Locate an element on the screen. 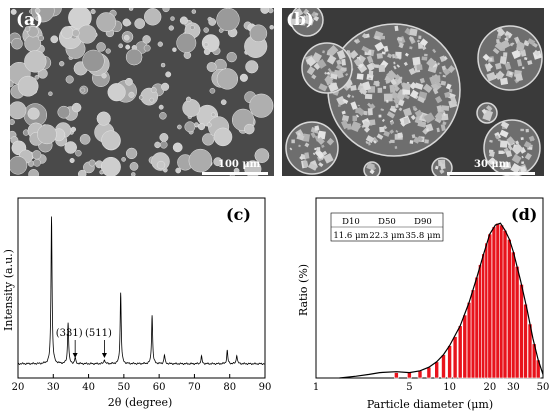  psd-xtick-label: 20 is located at coordinates (489, 387).